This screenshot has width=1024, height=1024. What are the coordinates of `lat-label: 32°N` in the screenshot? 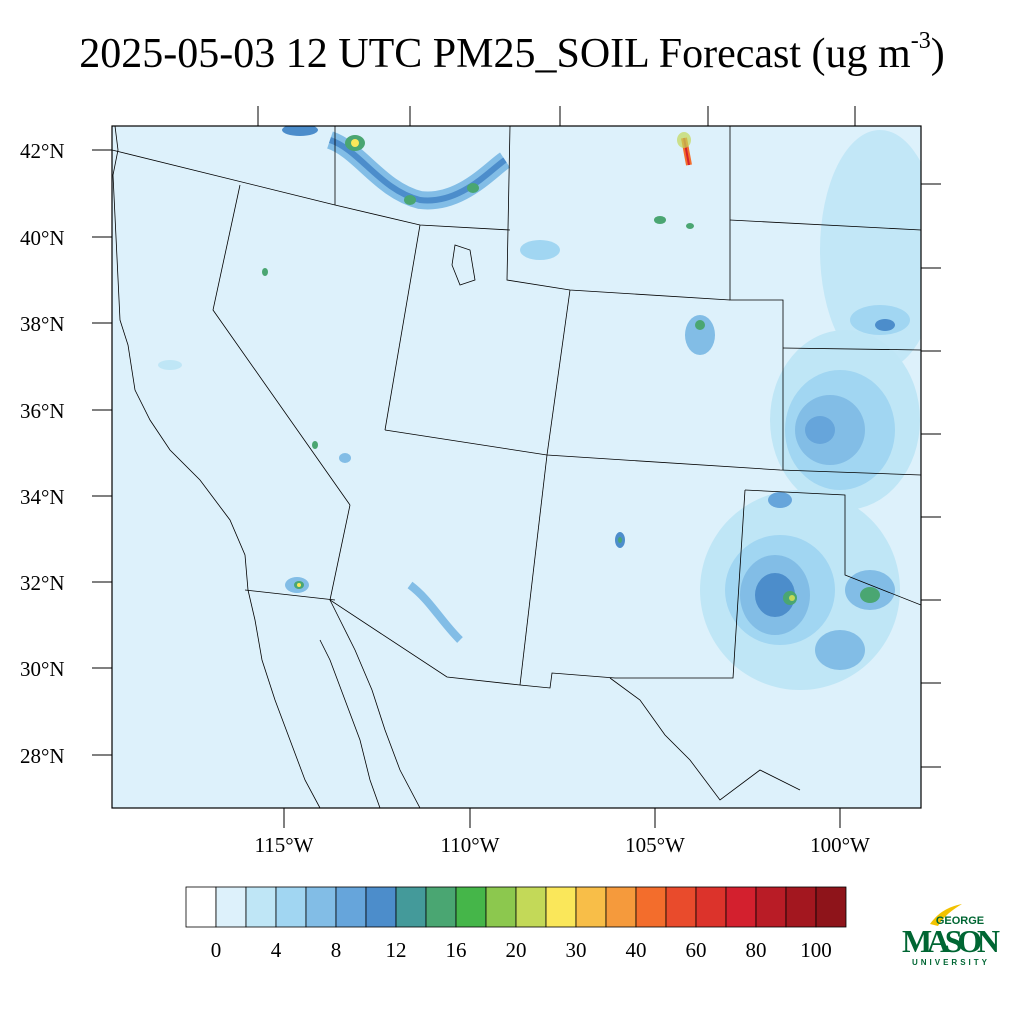 It's located at (42, 583).